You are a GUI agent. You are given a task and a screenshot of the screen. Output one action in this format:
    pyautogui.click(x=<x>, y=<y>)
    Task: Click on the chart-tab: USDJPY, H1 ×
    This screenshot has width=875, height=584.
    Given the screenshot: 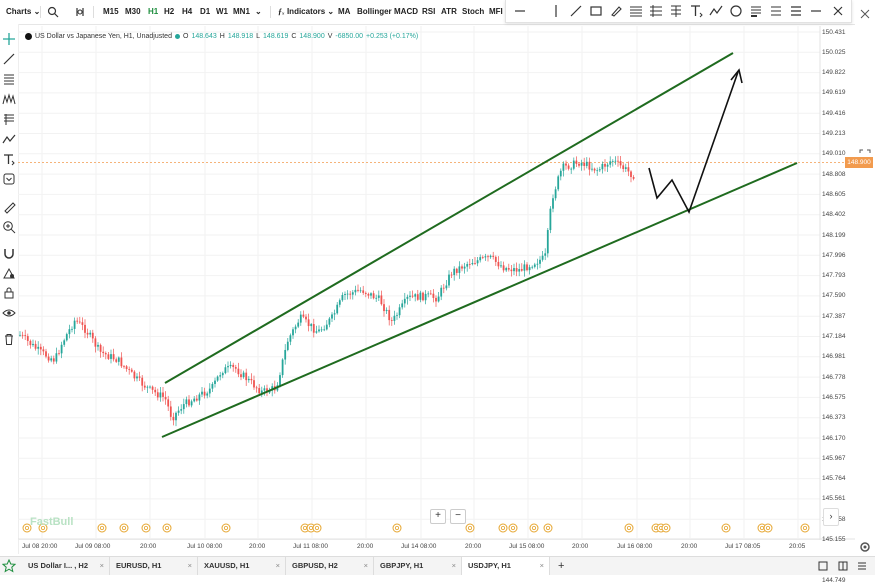 What is the action you would take?
    pyautogui.click(x=506, y=566)
    